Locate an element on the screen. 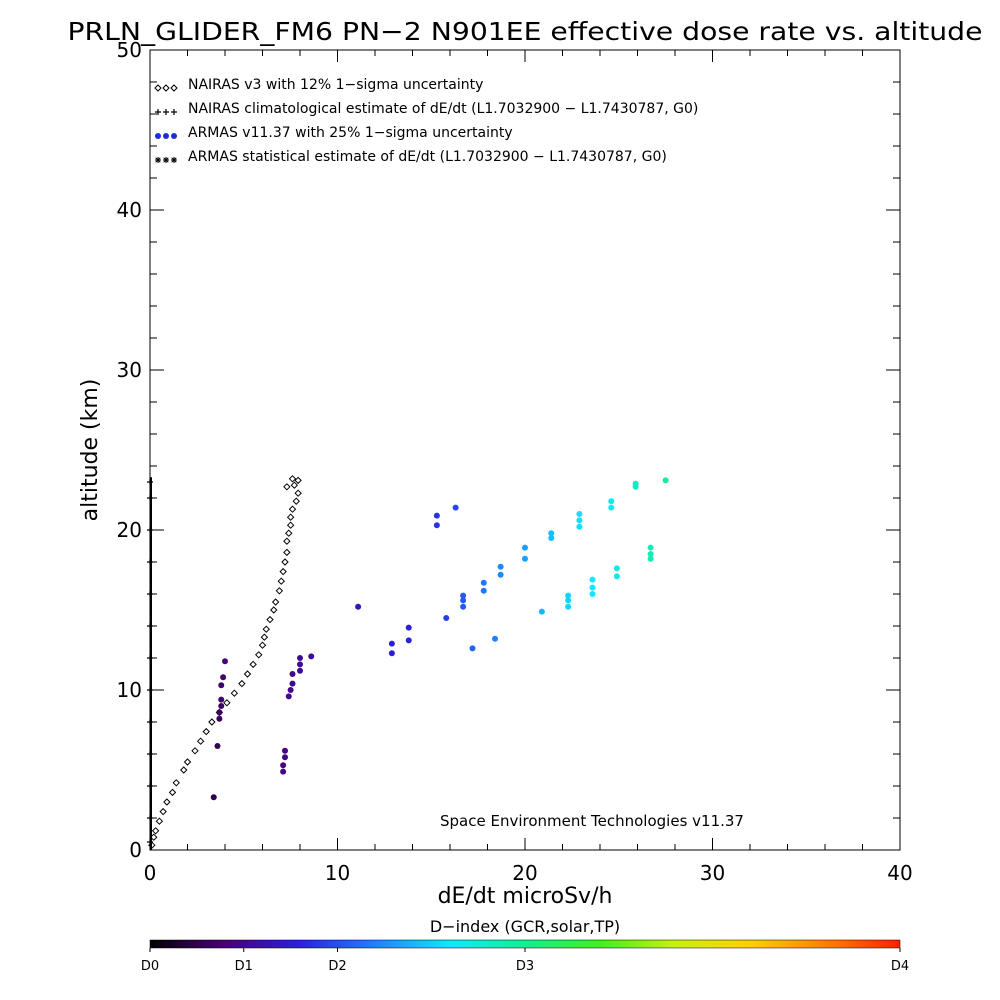  y-tick-label: 50 is located at coordinates (129, 50).